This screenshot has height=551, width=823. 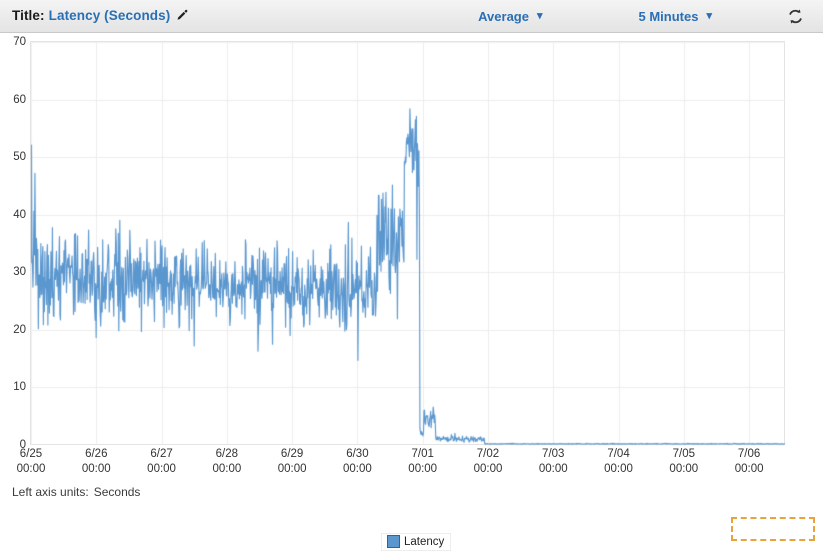 I want to click on chart-legend: Latency, so click(x=416, y=542).